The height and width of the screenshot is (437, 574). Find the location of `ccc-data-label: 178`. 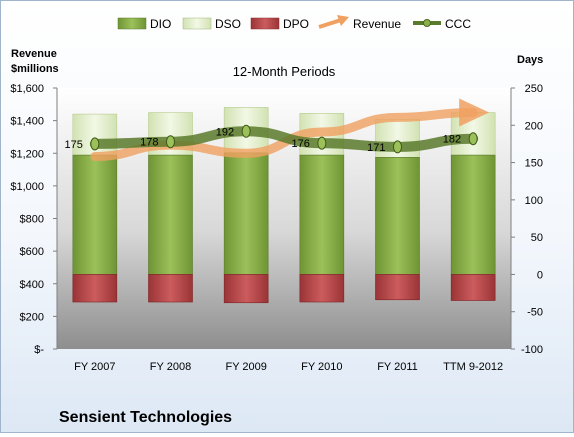

ccc-data-label: 178 is located at coordinates (149, 143).